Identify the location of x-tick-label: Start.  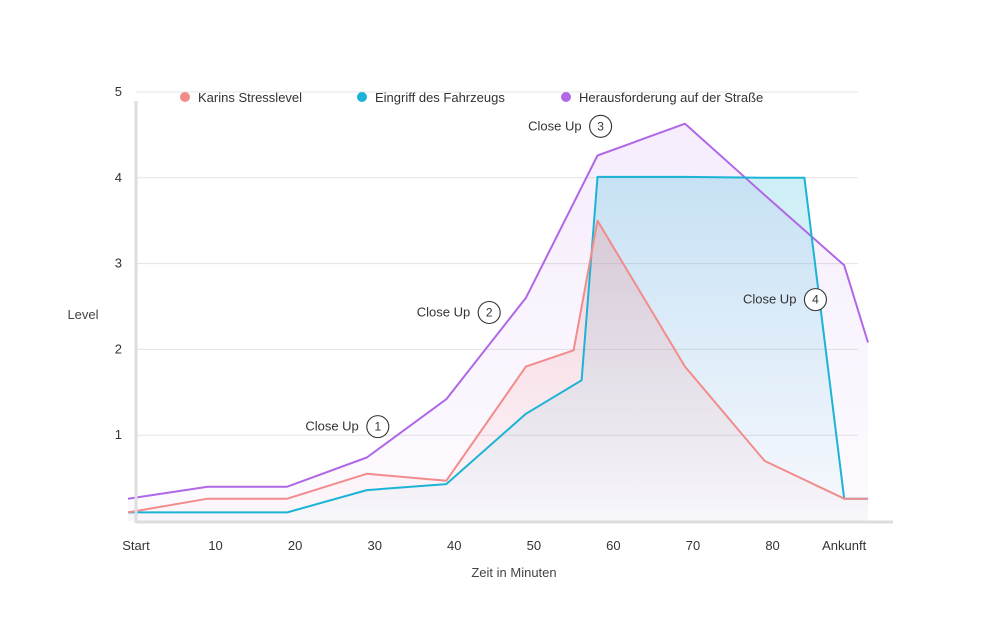
(136, 545).